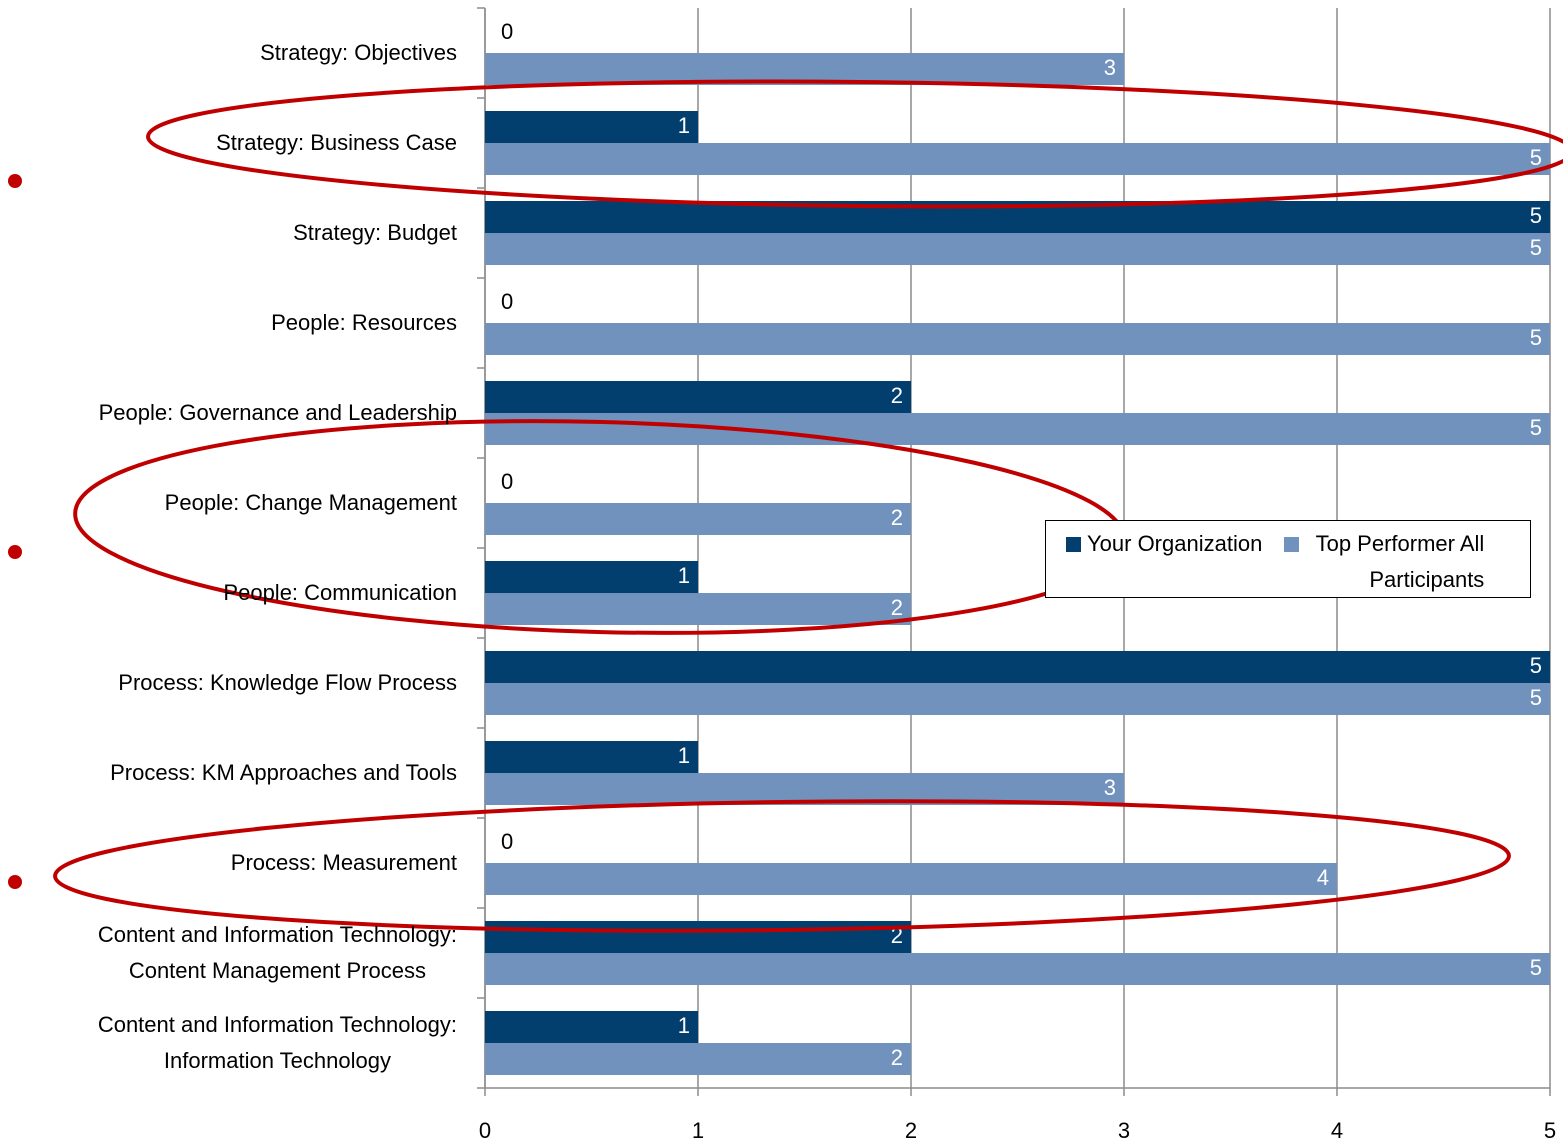  Describe the element at coordinates (1175, 543) in the screenshot. I see `legend-label: Your Organization` at that location.